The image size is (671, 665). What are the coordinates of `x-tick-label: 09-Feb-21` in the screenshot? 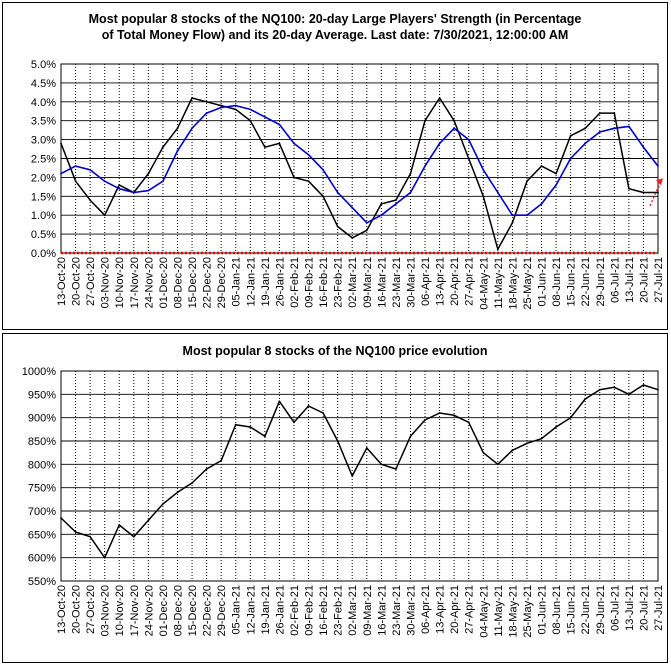 It's located at (310, 610).